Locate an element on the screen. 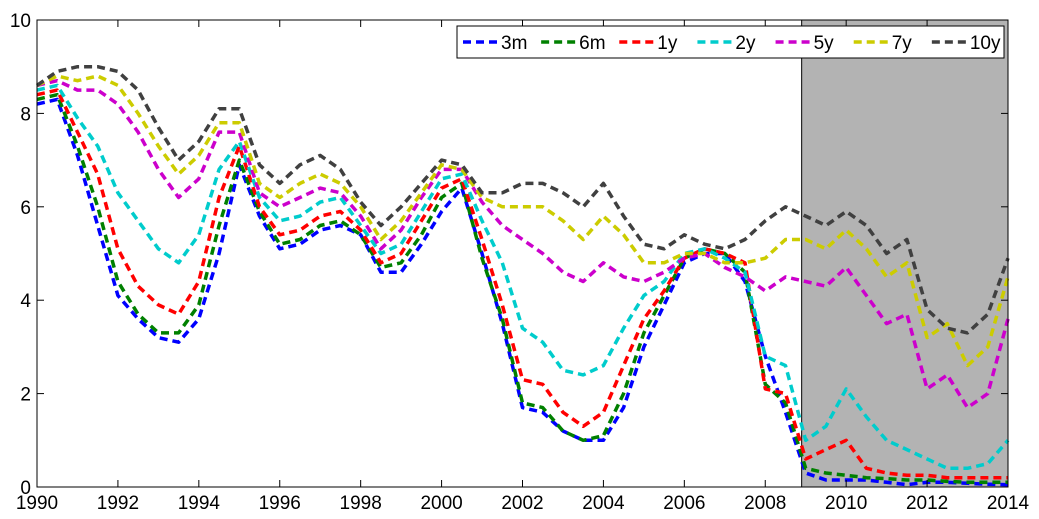 The image size is (1039, 519). y-tick-label: 4 is located at coordinates (25, 301).